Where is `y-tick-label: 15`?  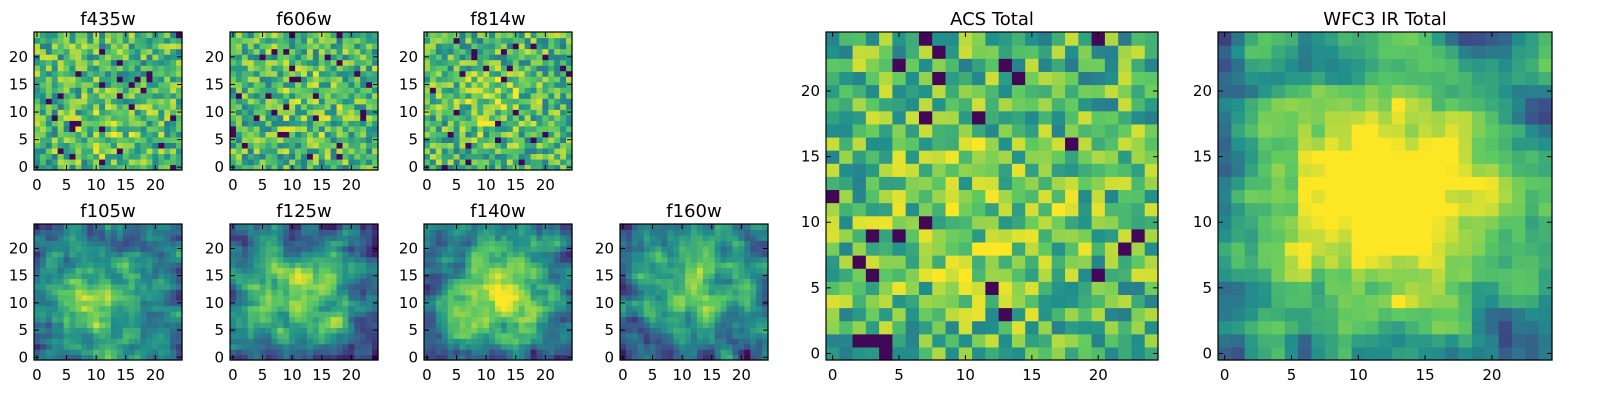 y-tick-label: 15 is located at coordinates (214, 84).